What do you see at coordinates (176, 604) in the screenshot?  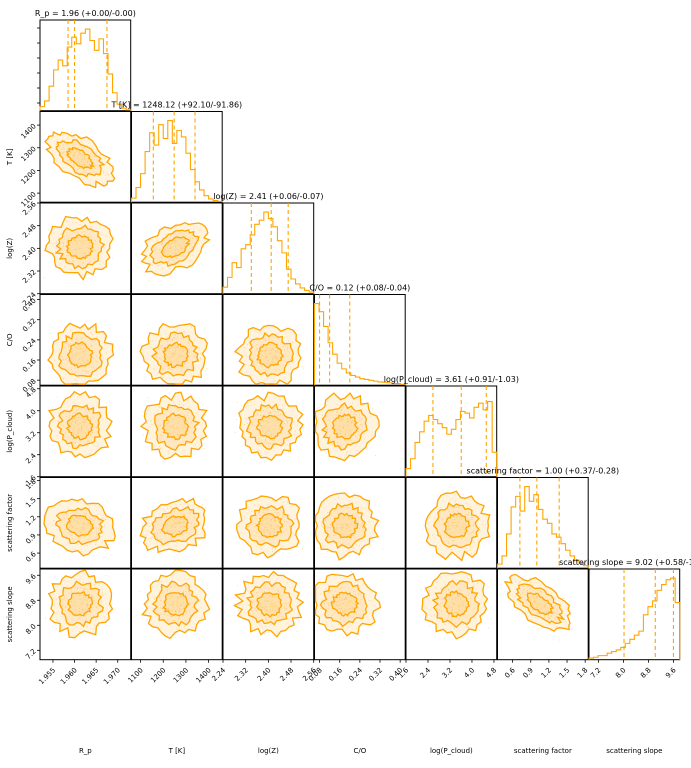 I see `contour-outer` at bounding box center [176, 604].